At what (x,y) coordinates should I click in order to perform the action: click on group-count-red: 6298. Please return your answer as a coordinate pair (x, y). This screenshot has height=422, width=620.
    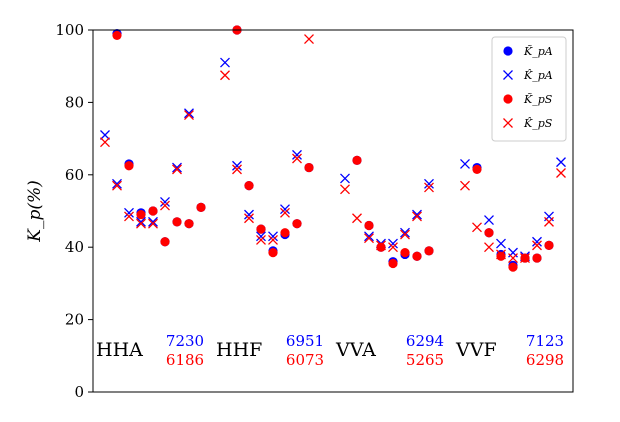
    Looking at the image, I should click on (545, 360).